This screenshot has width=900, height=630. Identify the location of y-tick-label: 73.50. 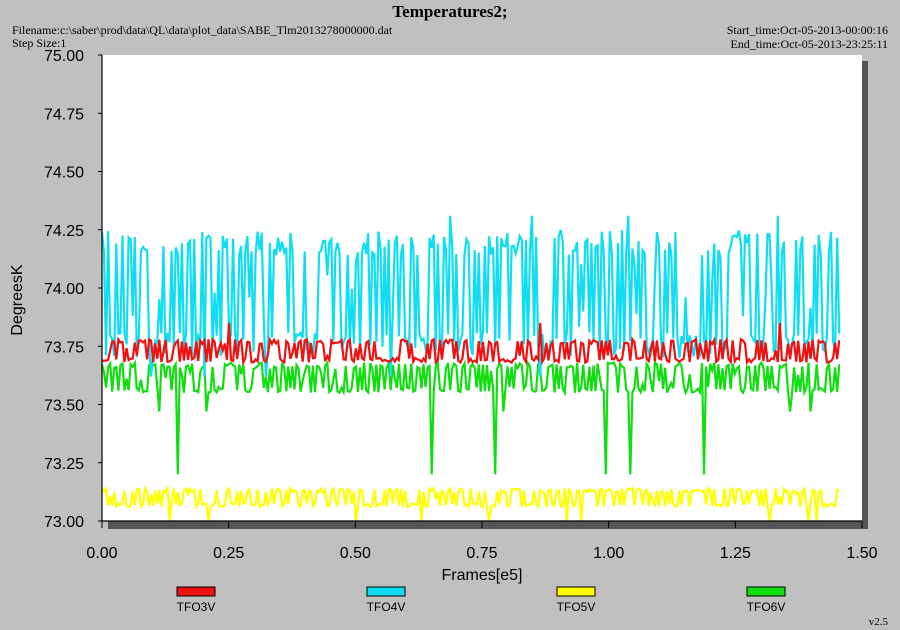
(64, 406).